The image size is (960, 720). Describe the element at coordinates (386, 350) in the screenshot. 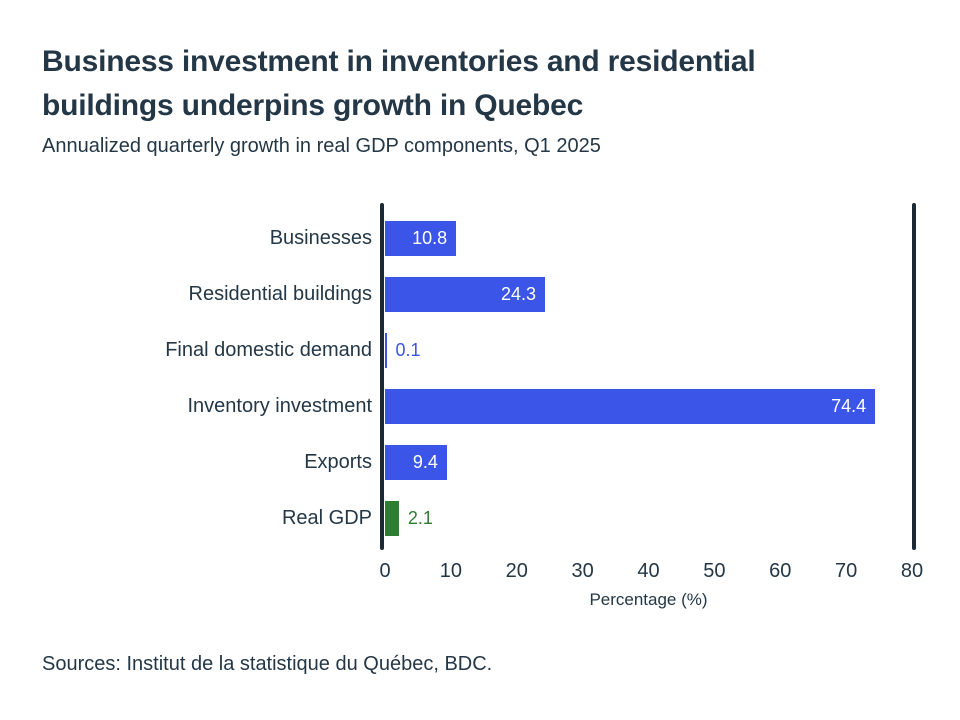

I see `bar-final-domestic-demand` at that location.